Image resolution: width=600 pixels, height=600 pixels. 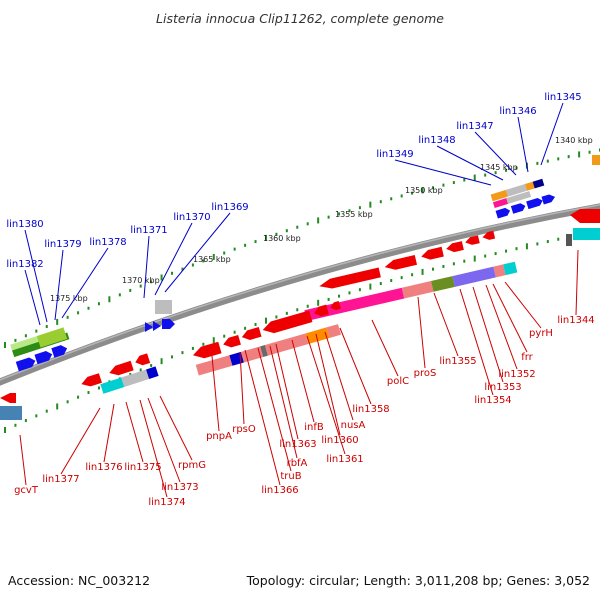 I want to click on forward-gene-label: lin1347, so click(x=474, y=126).